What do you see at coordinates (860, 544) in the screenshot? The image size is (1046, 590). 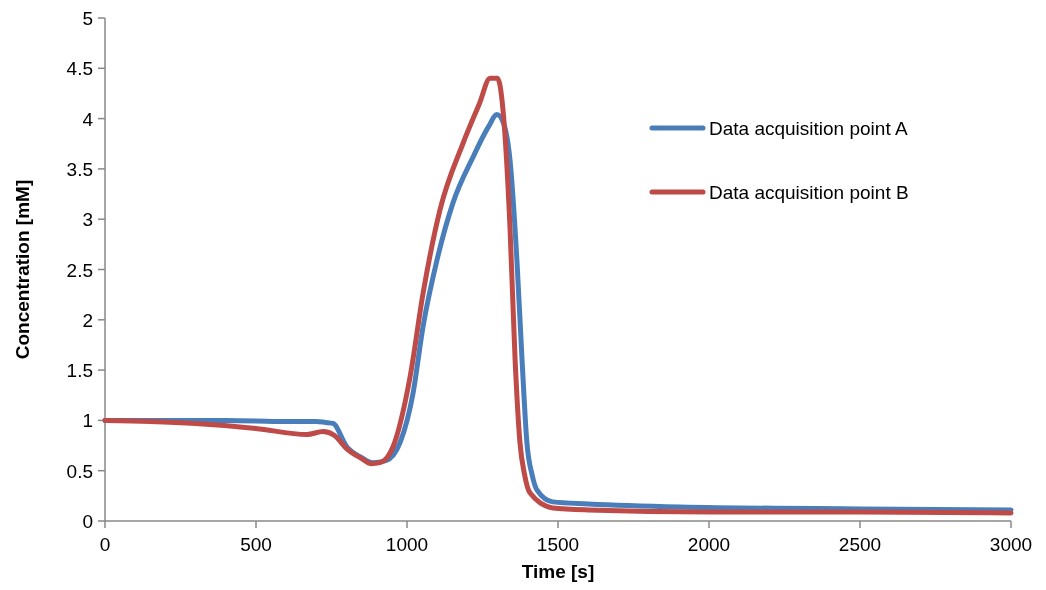 I see `x-tick-label: 2500` at bounding box center [860, 544].